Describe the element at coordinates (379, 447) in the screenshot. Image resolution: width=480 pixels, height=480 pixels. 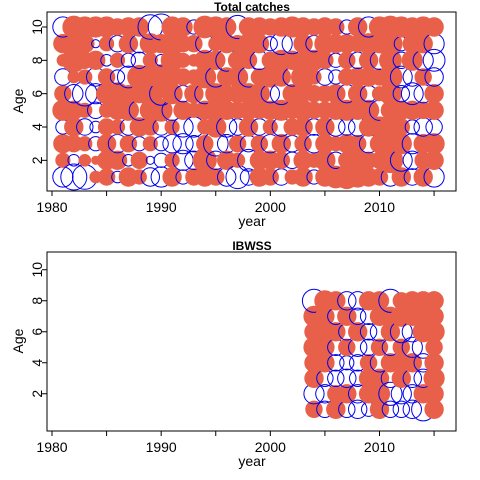
I see `x-tick-label: 2010` at that location.